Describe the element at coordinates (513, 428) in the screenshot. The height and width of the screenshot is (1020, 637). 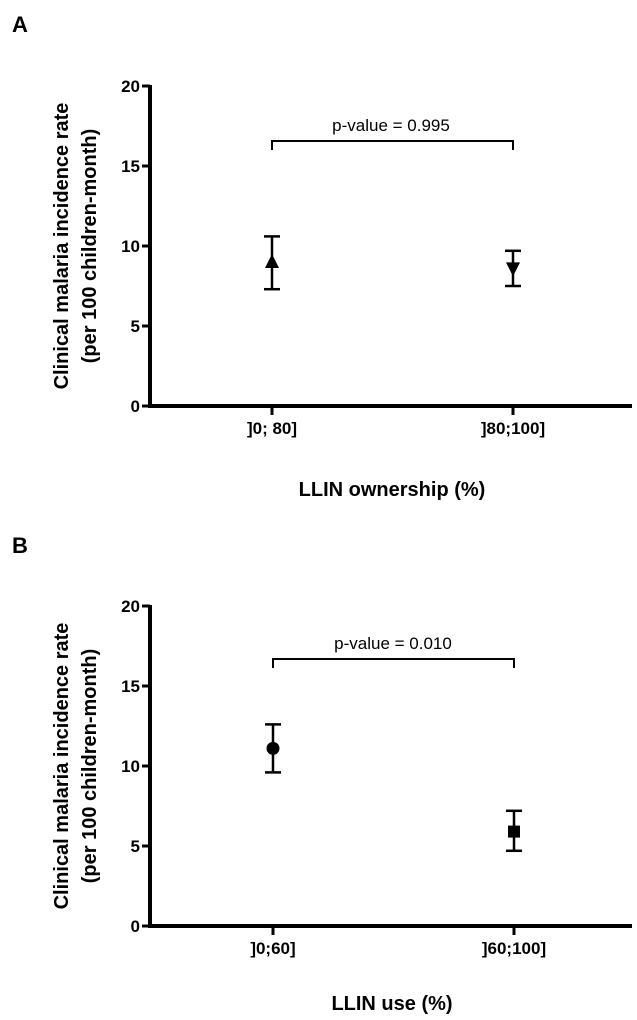
I see `x-tick-label: ]80;100]` at that location.